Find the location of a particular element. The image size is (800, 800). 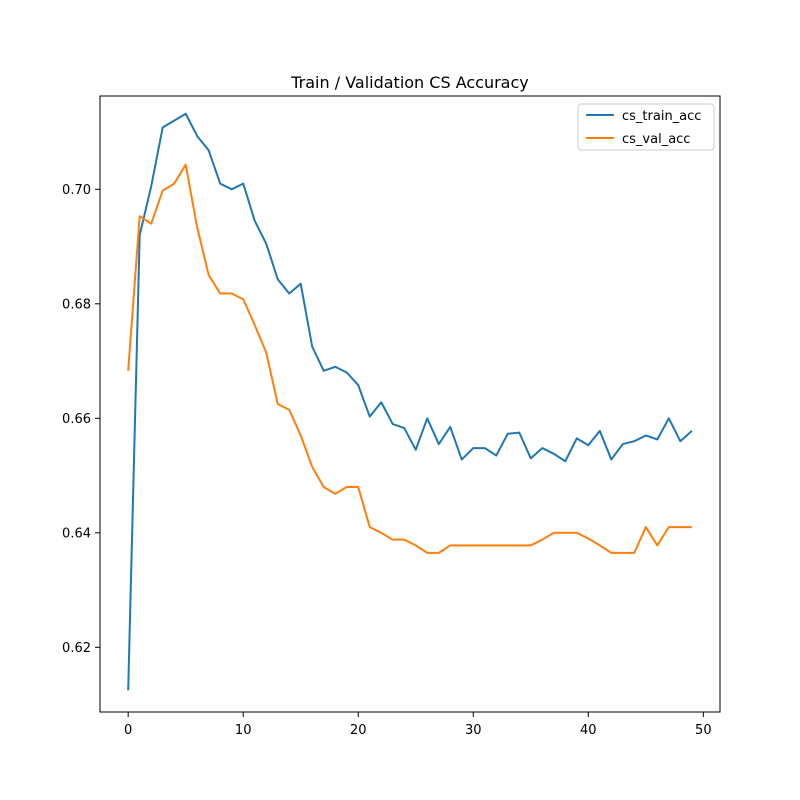

y-tick-label: 0.64 is located at coordinates (76, 533).